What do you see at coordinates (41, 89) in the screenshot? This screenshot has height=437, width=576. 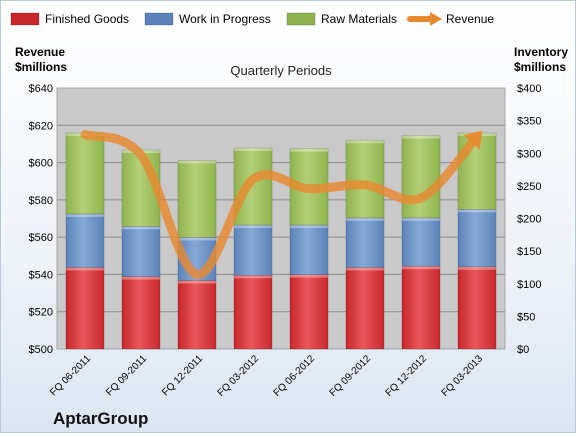 I see `left-tick-label: $640` at bounding box center [41, 89].